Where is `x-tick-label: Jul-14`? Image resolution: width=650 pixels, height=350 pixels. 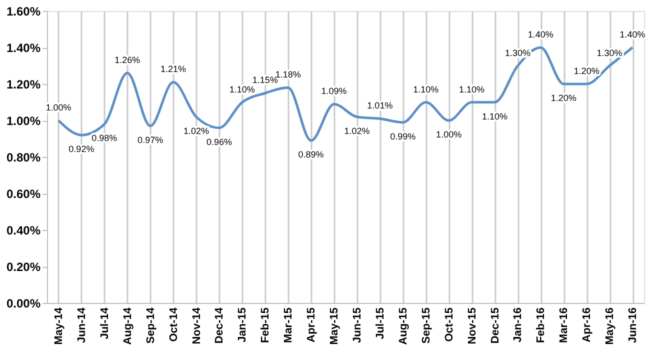 x-tick-label: Jul-14 is located at coordinates (104, 323).